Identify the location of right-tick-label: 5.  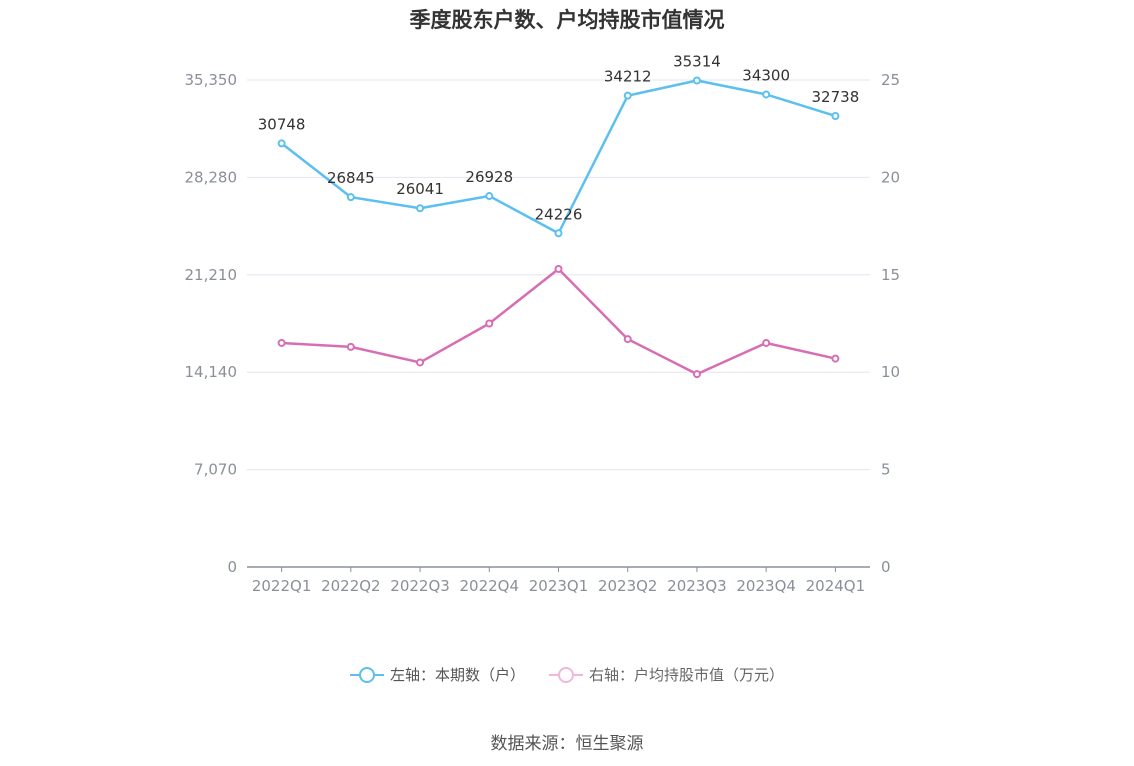
(886, 470).